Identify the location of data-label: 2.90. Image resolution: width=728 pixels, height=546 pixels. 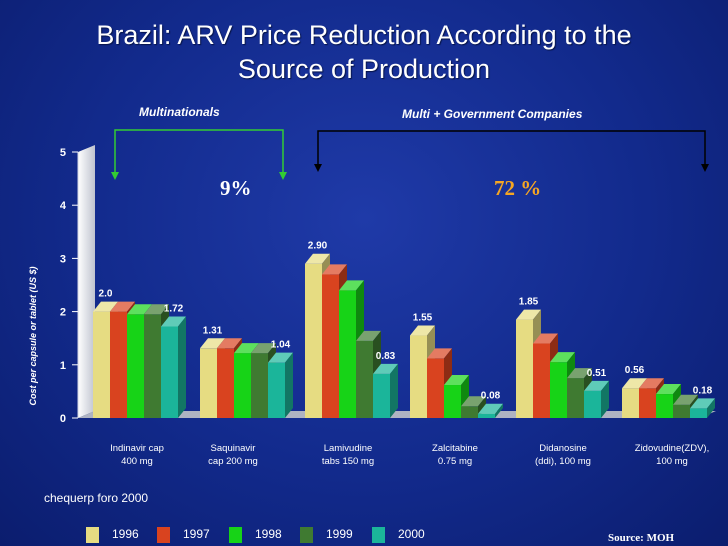
(318, 246).